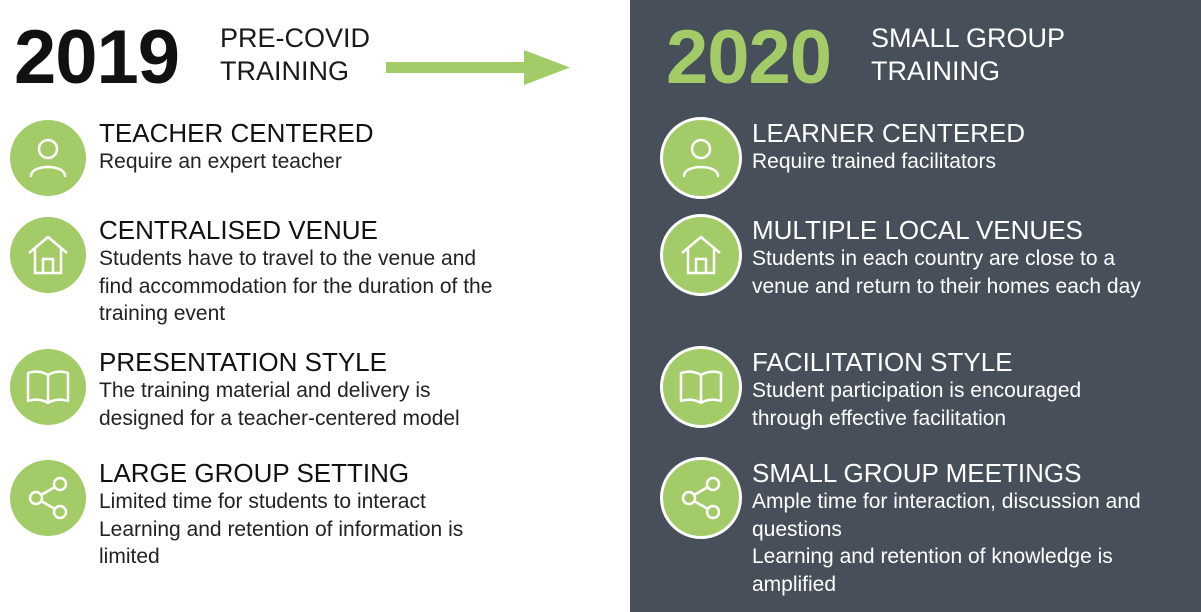  Describe the element at coordinates (968, 54) in the screenshot. I see `small-group-subtitle: SMALL GROUP TRAINING` at that location.